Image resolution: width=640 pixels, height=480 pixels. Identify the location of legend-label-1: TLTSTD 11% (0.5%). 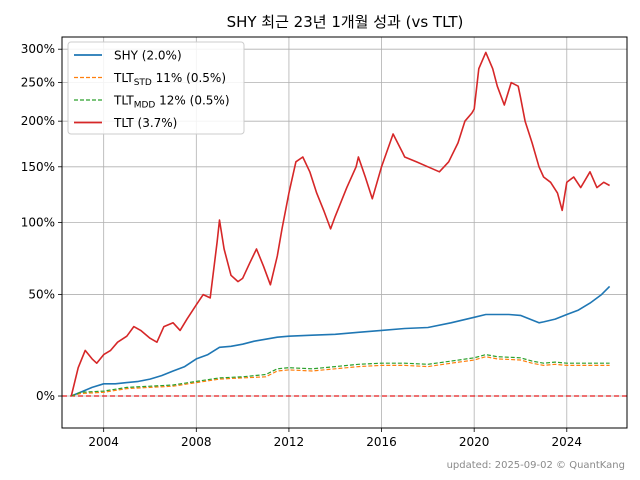
(169, 79).